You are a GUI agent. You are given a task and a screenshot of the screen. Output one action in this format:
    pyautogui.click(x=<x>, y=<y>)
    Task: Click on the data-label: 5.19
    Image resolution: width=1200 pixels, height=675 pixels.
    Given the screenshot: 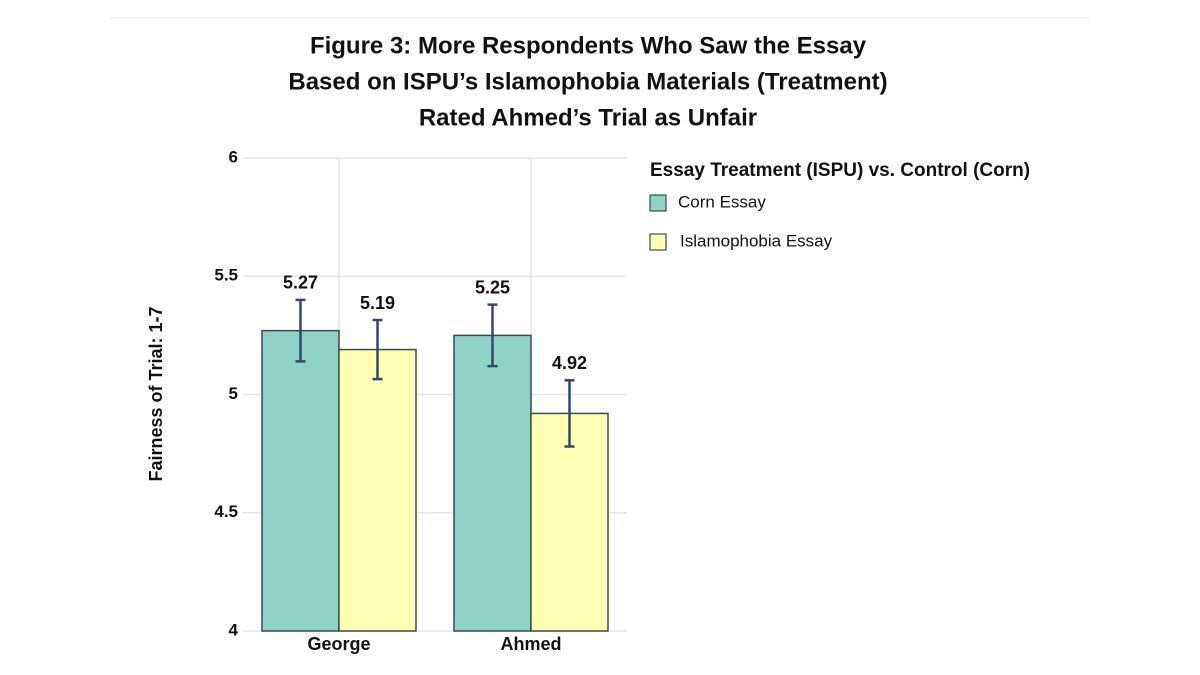 What is the action you would take?
    pyautogui.click(x=377, y=303)
    